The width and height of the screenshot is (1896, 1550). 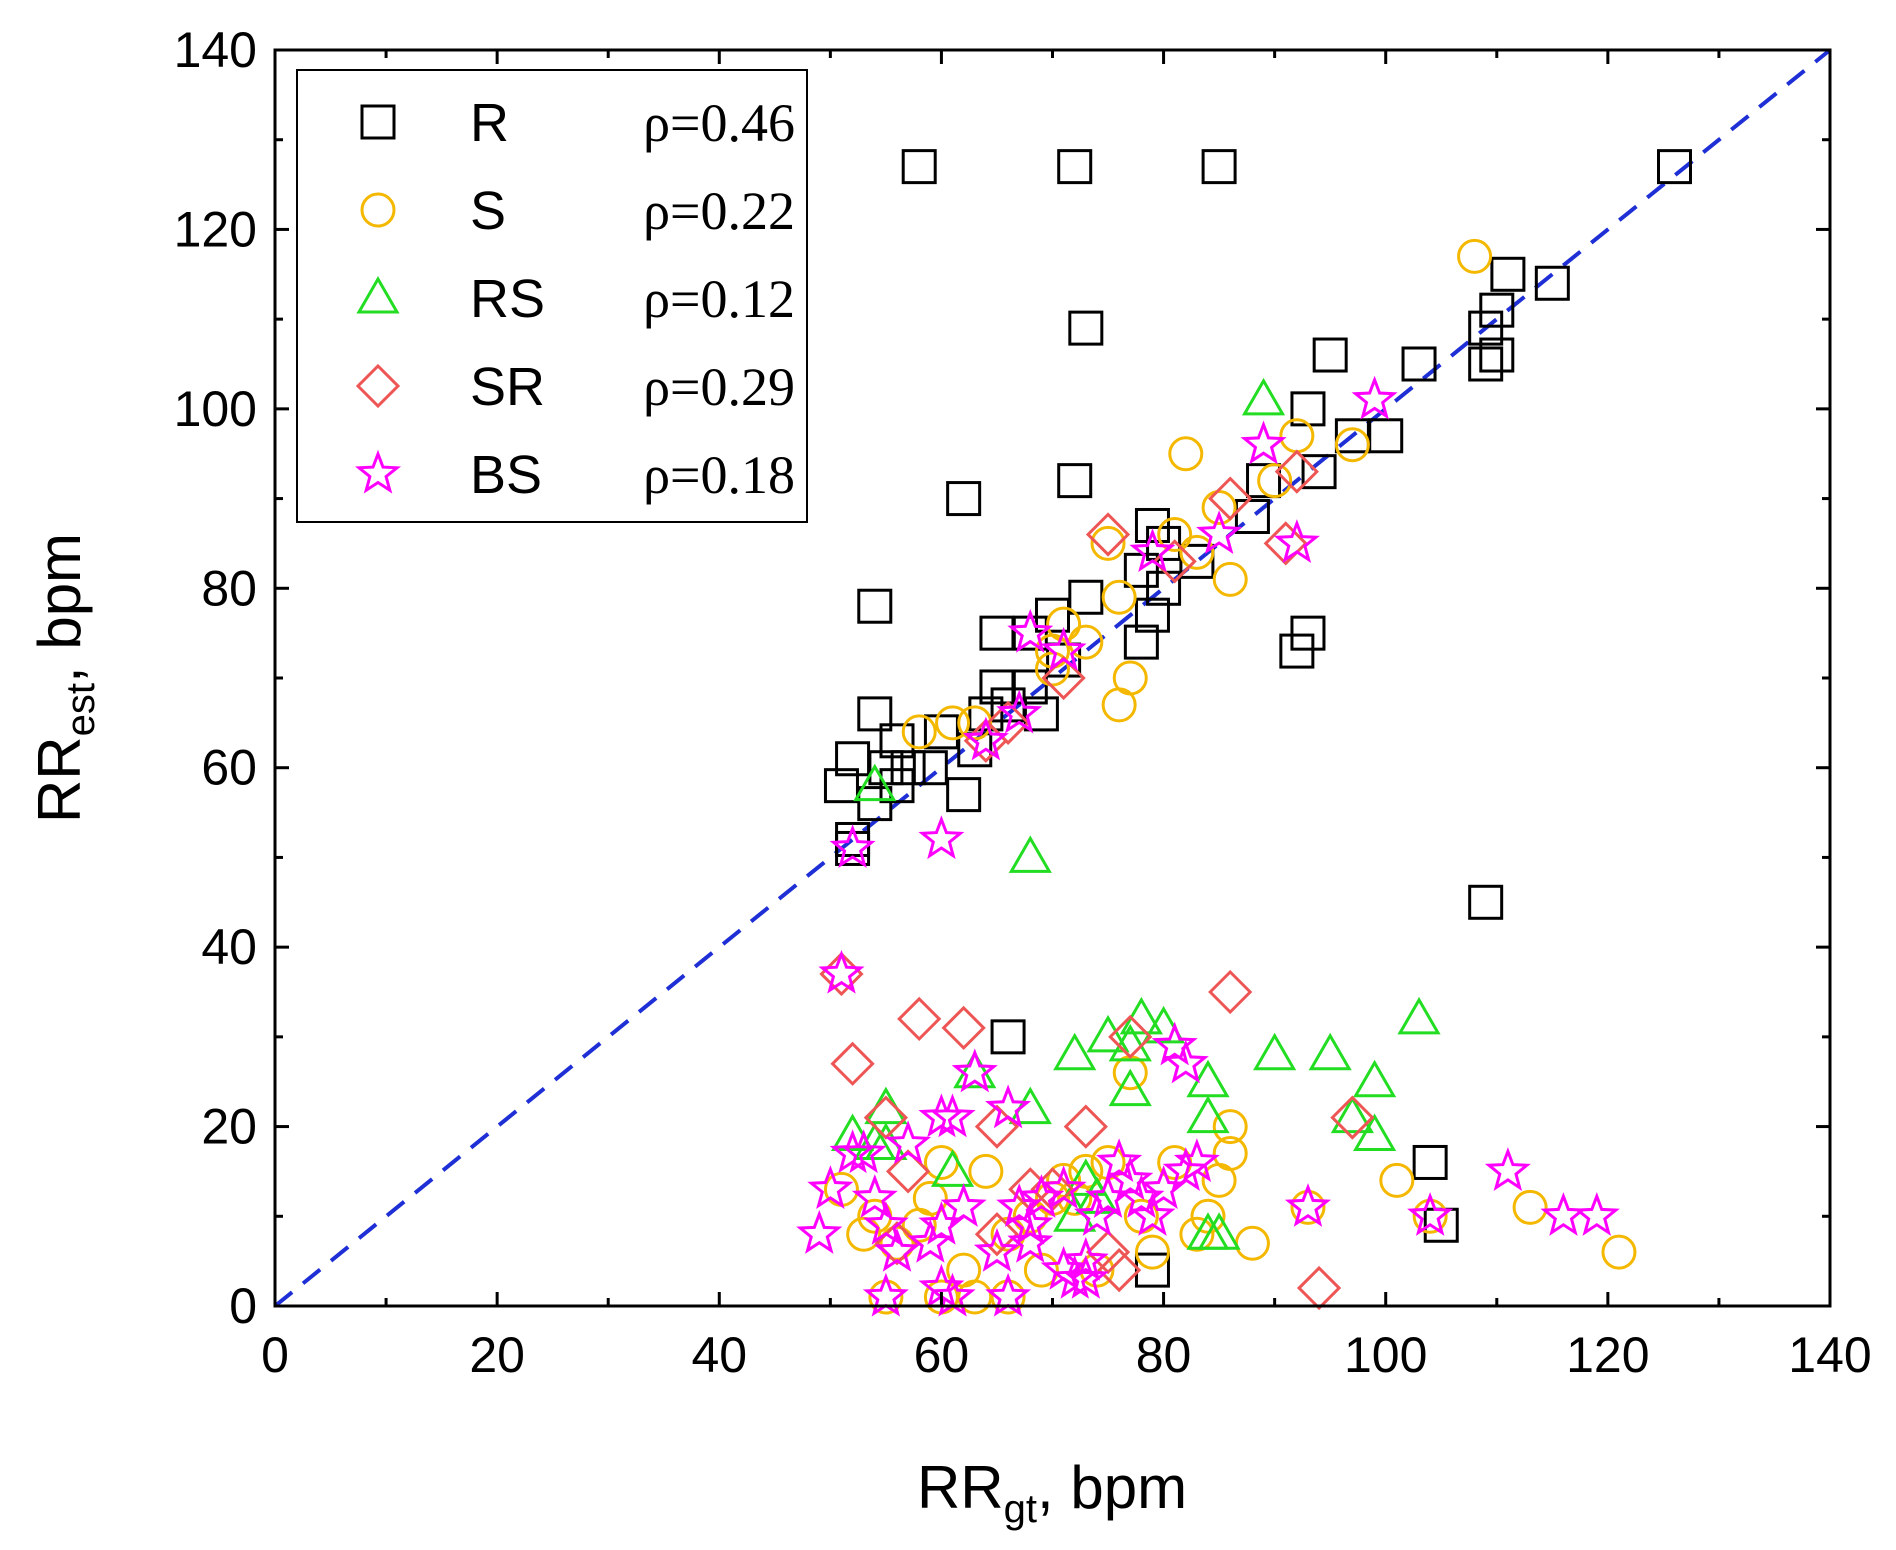 What do you see at coordinates (229, 588) in the screenshot?
I see `y-tick-label: 80` at bounding box center [229, 588].